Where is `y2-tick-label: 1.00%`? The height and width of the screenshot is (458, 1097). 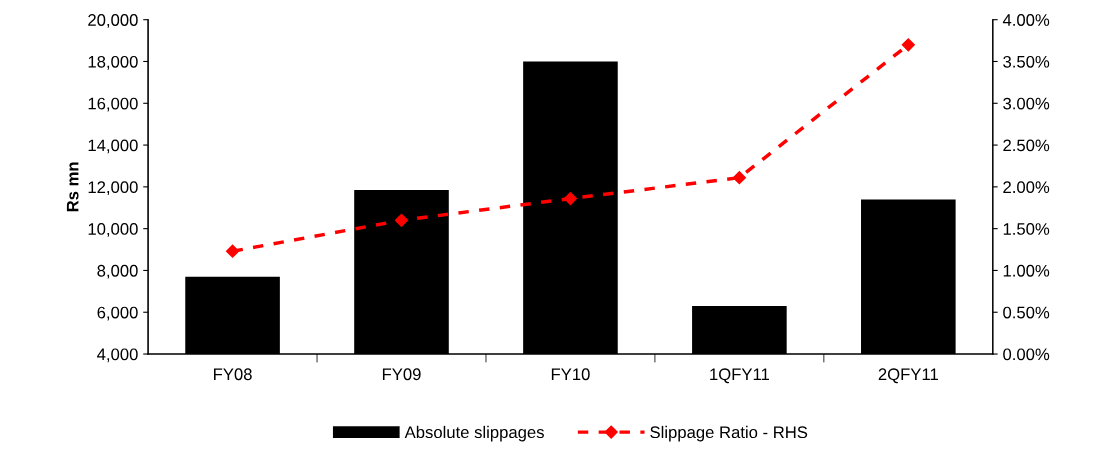 y2-tick-label: 1.00% is located at coordinates (1026, 270).